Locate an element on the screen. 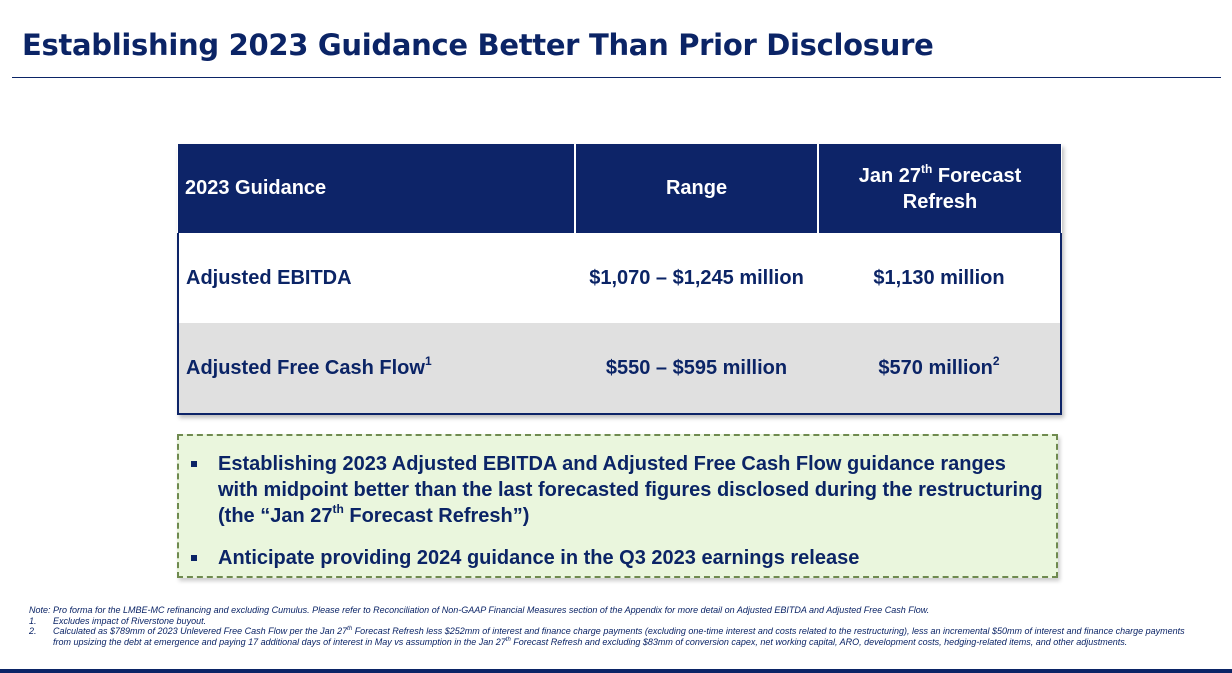 The height and width of the screenshot is (673, 1232). row-refresh-sup: 2 is located at coordinates (996, 360).